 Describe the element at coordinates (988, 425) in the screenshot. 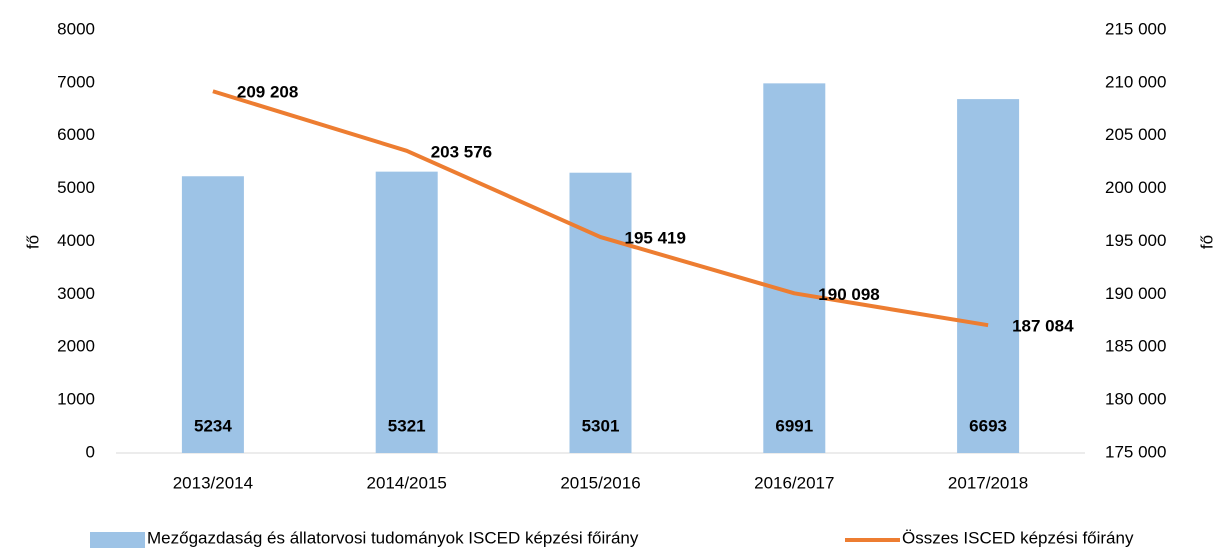

I see `bar-value-label: 6693` at that location.